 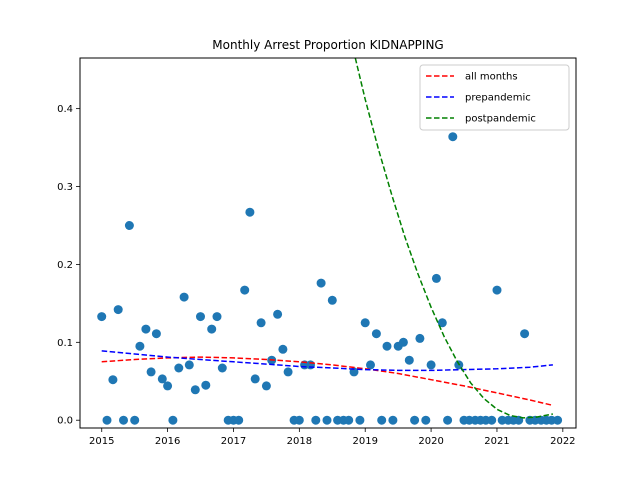 What do you see at coordinates (562, 441) in the screenshot?
I see `x-tick-label: 2022` at bounding box center [562, 441].